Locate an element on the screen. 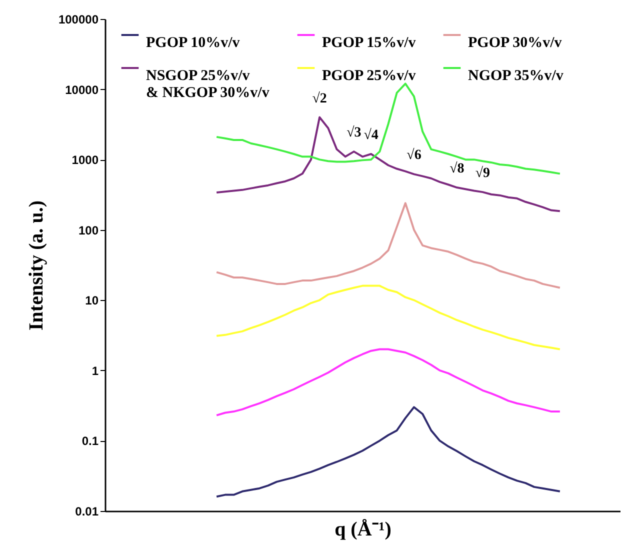  legend-label: NSGOP 25%v/v & NKGOP 30%v/v is located at coordinates (208, 84).